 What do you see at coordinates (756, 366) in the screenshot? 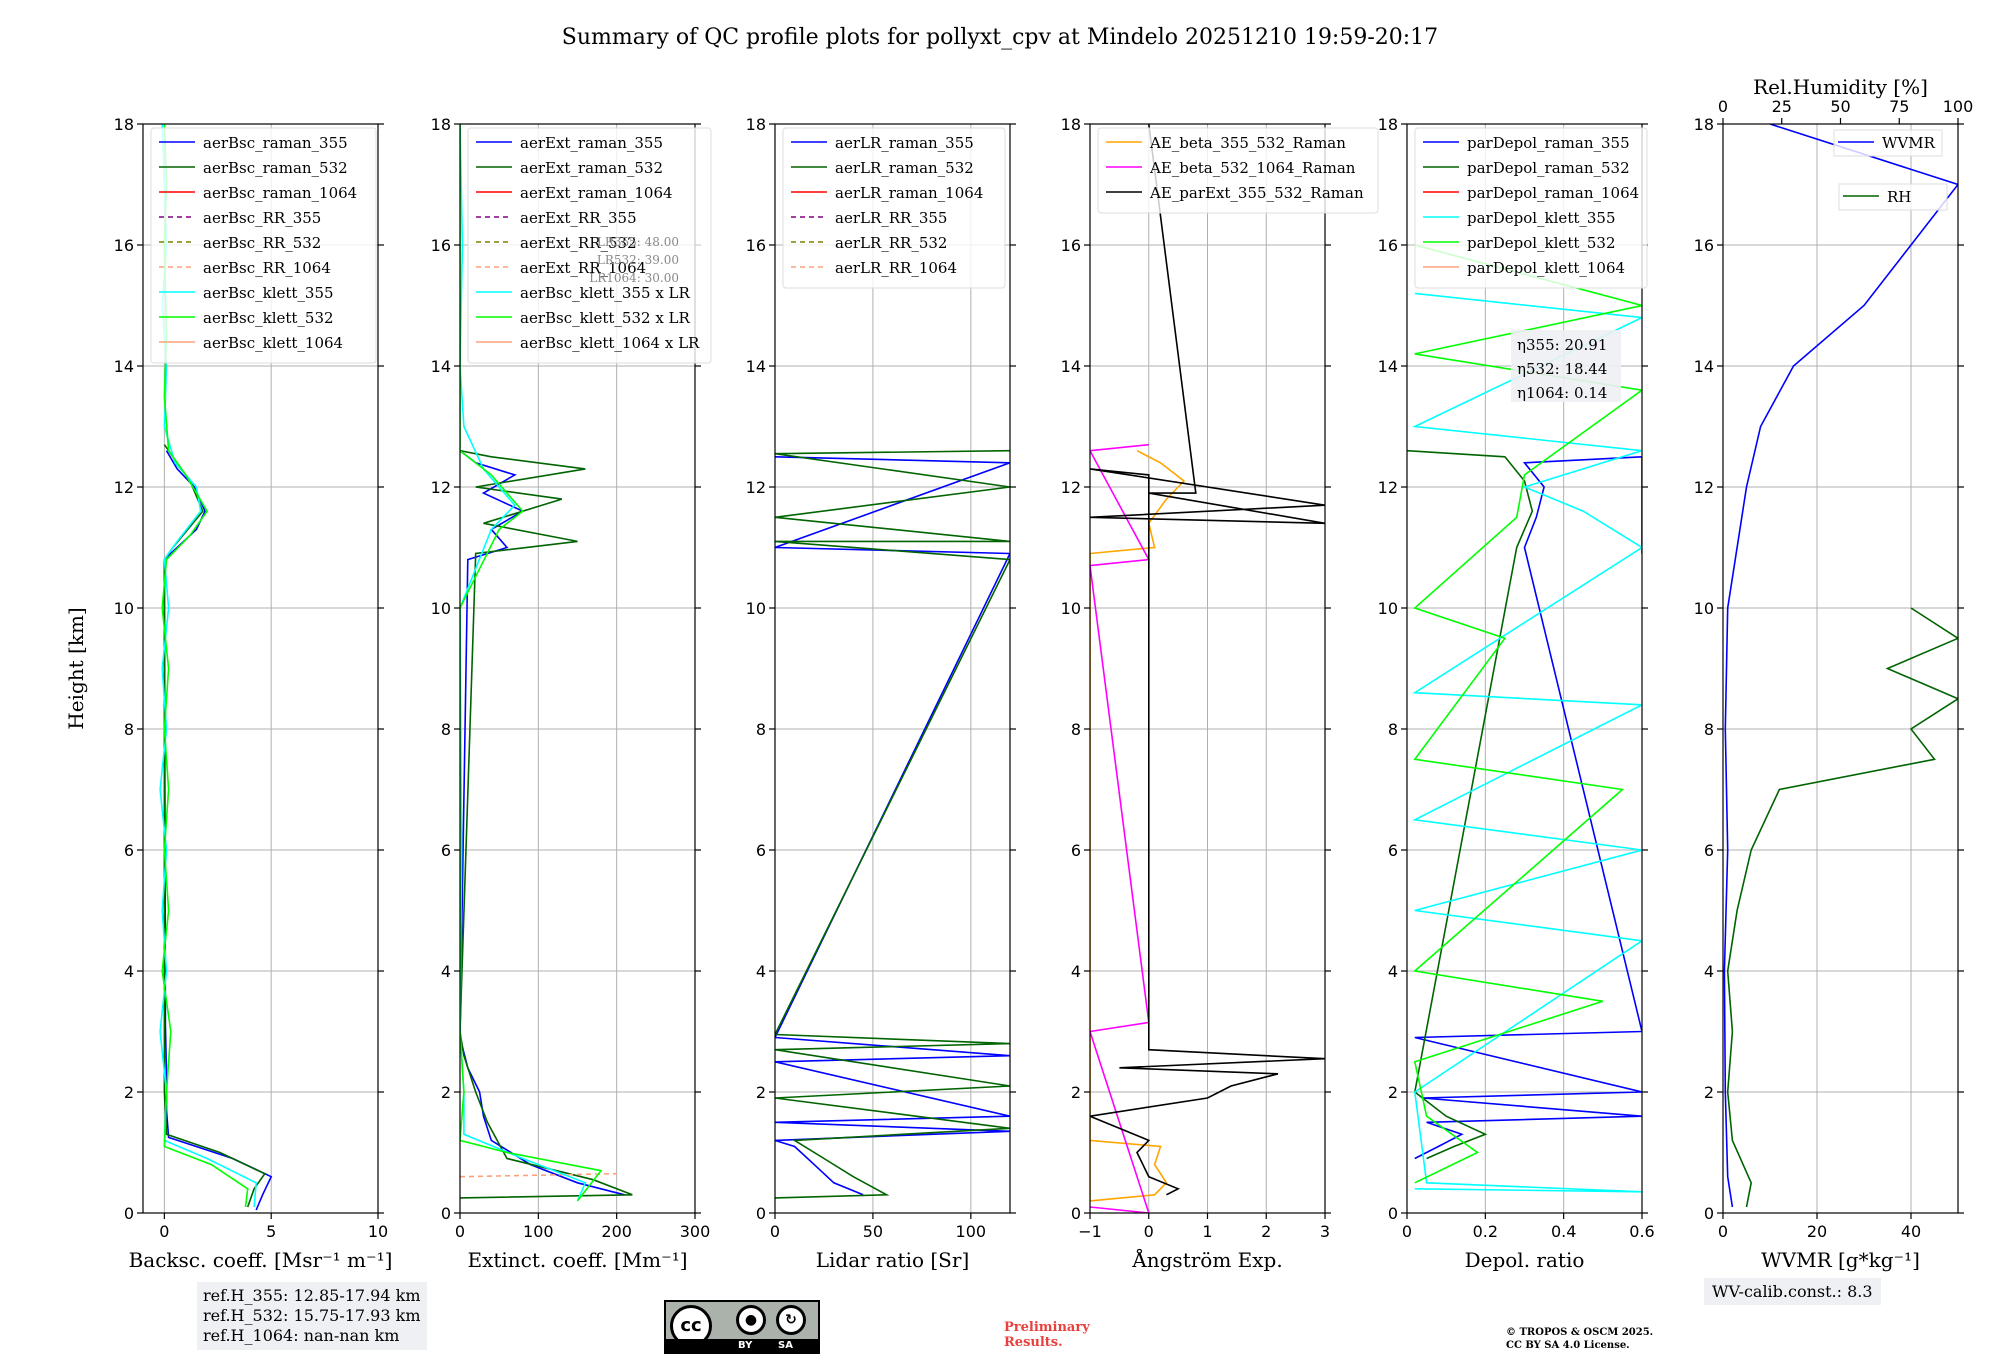
I see `y-tick-label-lr: 14` at bounding box center [756, 366].